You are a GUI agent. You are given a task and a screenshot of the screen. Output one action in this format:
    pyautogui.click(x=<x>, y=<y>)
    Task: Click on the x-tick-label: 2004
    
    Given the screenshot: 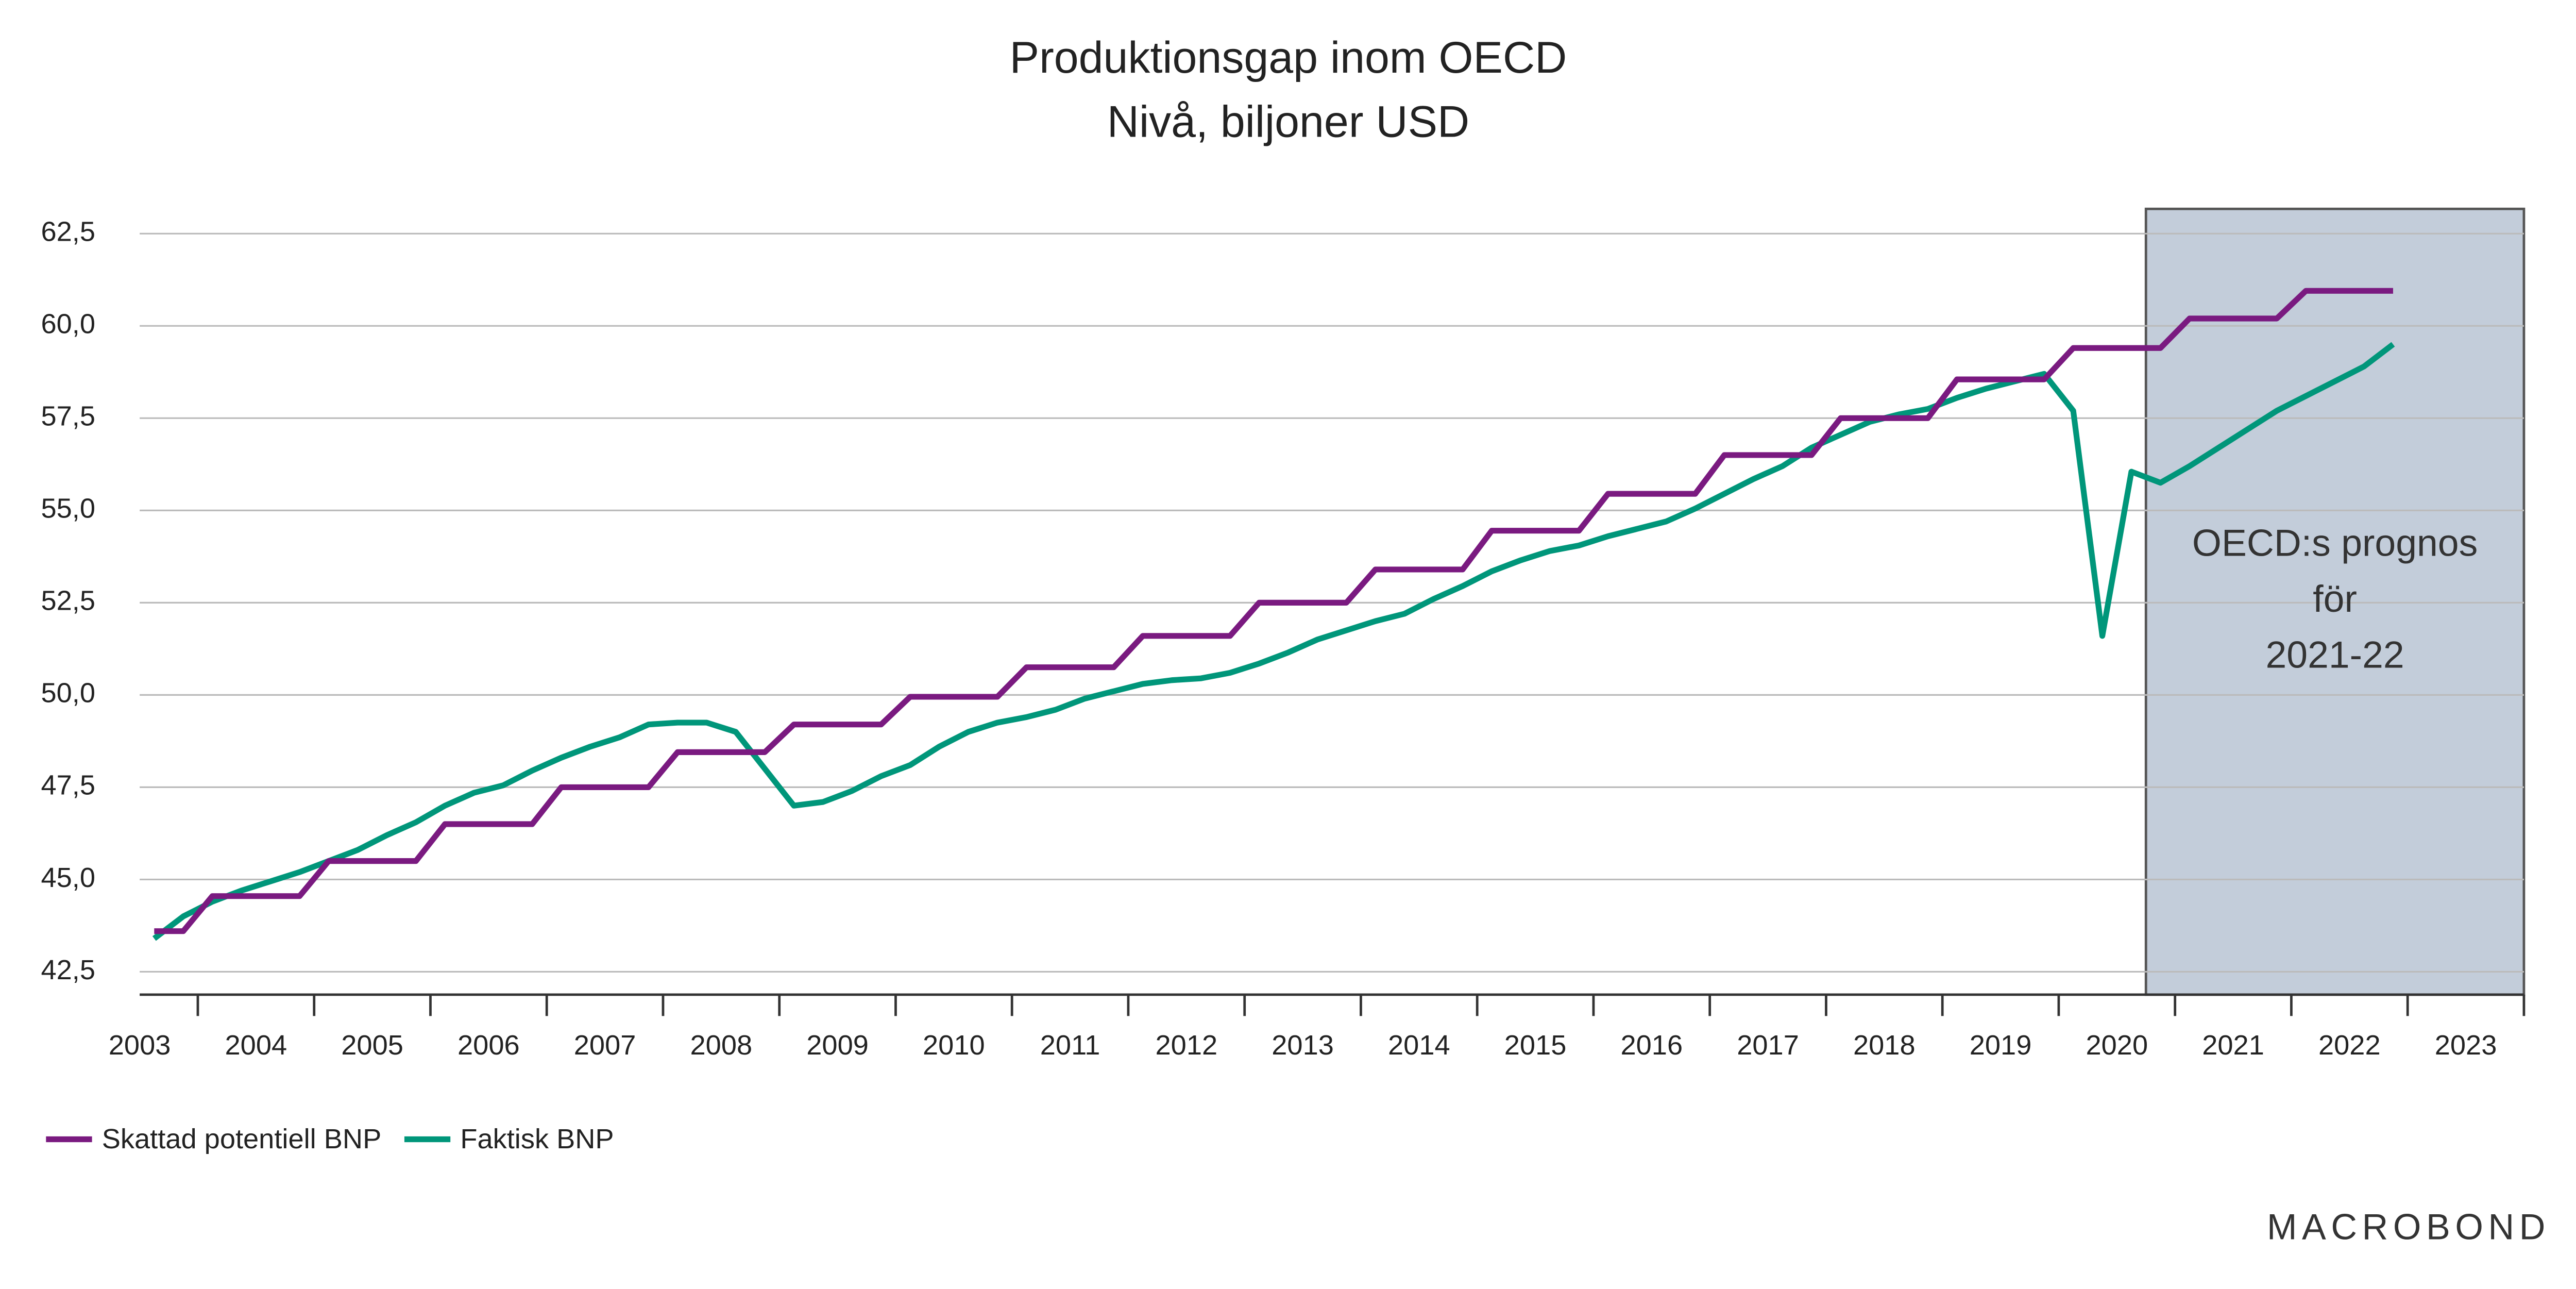 What is the action you would take?
    pyautogui.click(x=256, y=1045)
    